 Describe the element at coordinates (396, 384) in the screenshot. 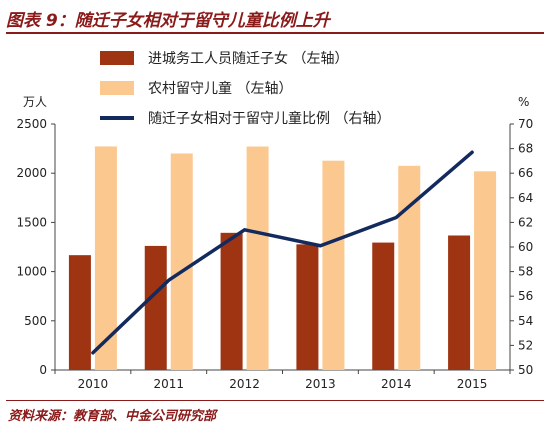

I see `x-tick-label: 2014` at that location.